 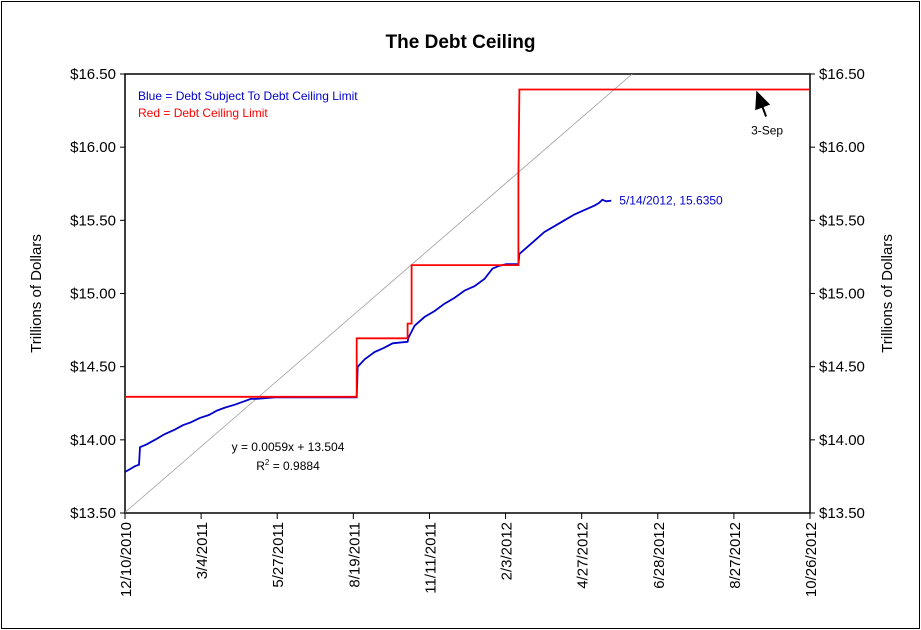 I want to click on arrow-label: 3-Sep, so click(x=767, y=131).